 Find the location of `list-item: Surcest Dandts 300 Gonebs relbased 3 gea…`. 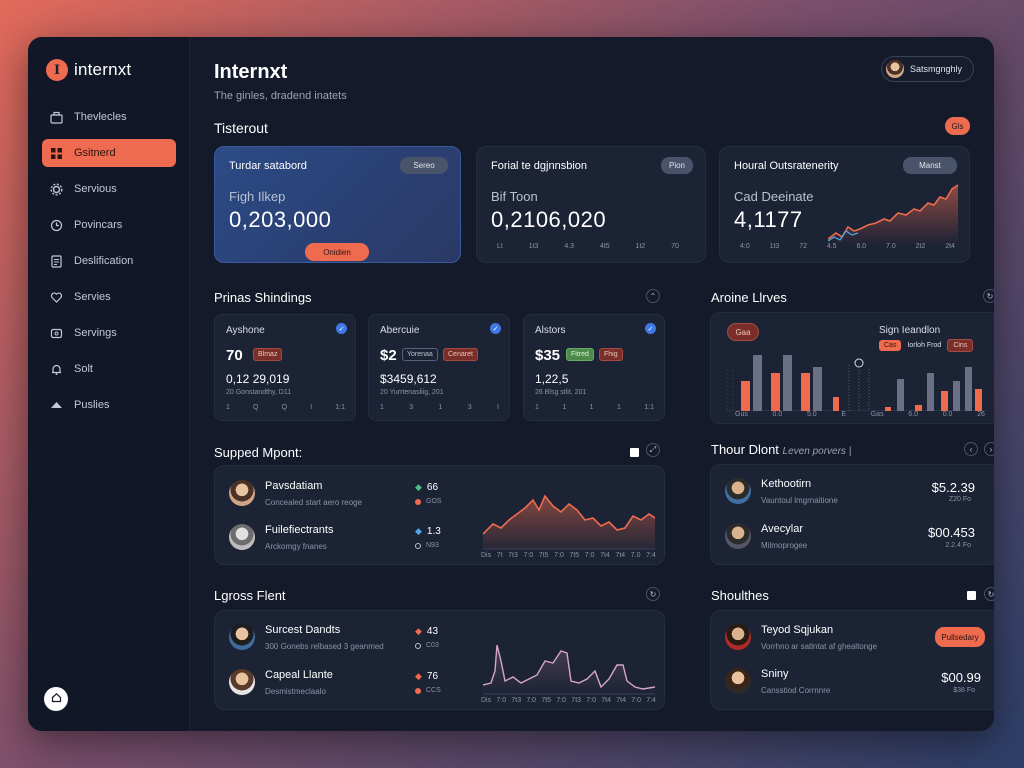

list-item: Surcest Dandts 300 Gonebs relbased 3 gea… is located at coordinates (306, 637).